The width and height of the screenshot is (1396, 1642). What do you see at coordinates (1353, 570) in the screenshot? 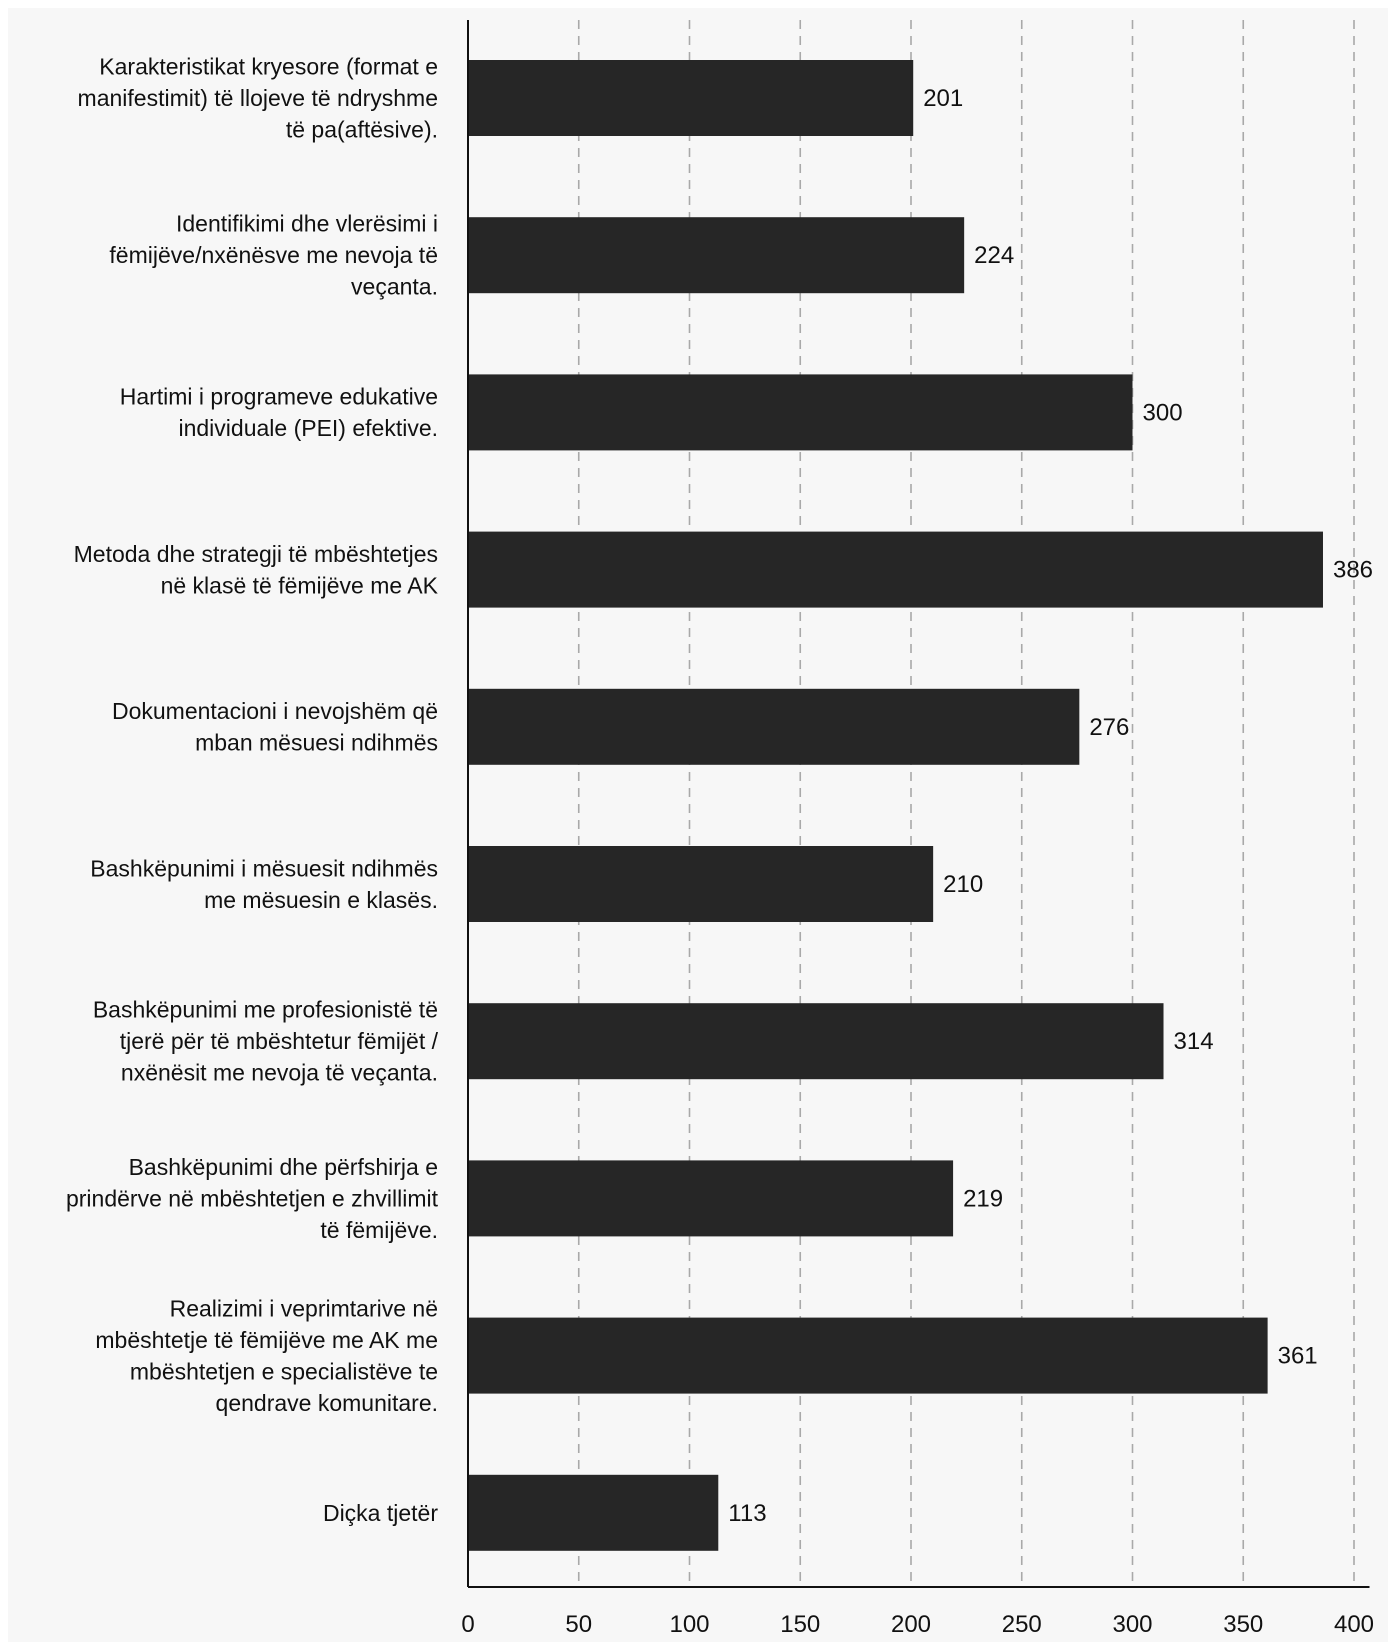
I see `value-label: 386` at bounding box center [1353, 570].